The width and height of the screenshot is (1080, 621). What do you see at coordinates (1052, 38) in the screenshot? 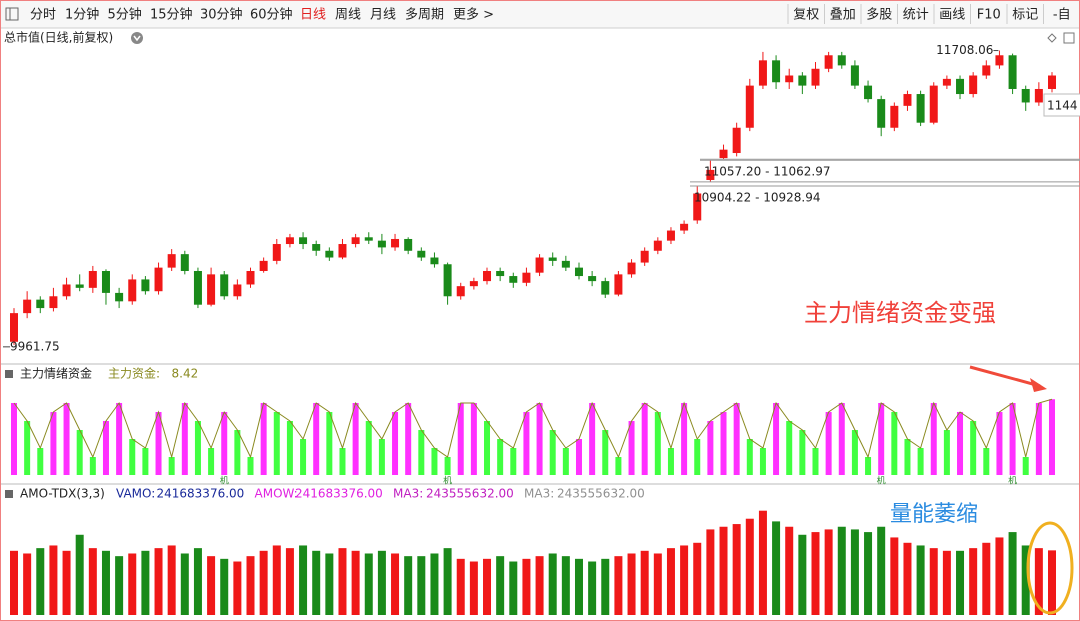
I see `diamond-icon` at bounding box center [1052, 38].